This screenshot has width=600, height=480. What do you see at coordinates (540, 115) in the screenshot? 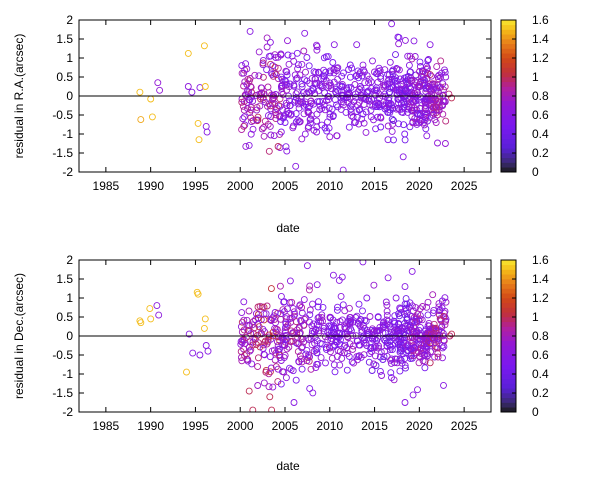
I see `ra-colorbar-tick-label: 0.6` at bounding box center [540, 115].